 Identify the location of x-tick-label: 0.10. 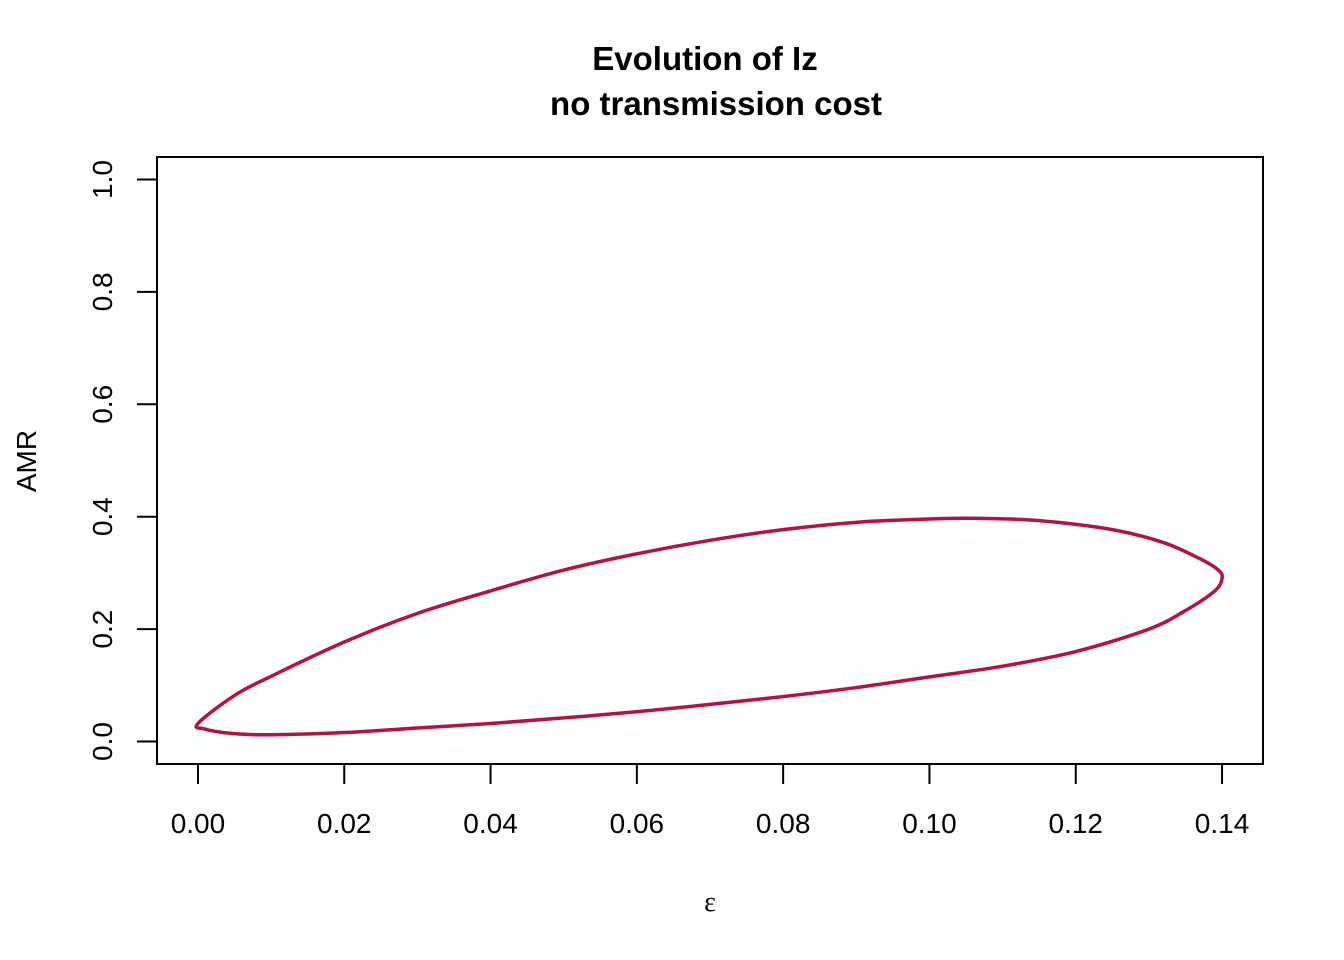
(929, 823).